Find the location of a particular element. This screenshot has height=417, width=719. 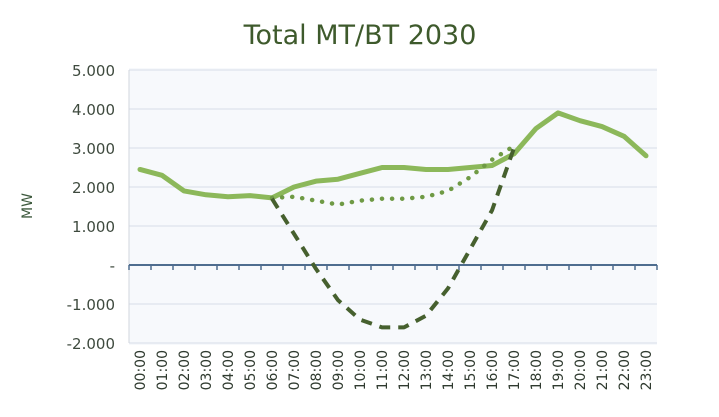

x-tick-label: 06:00 is located at coordinates (273, 370).